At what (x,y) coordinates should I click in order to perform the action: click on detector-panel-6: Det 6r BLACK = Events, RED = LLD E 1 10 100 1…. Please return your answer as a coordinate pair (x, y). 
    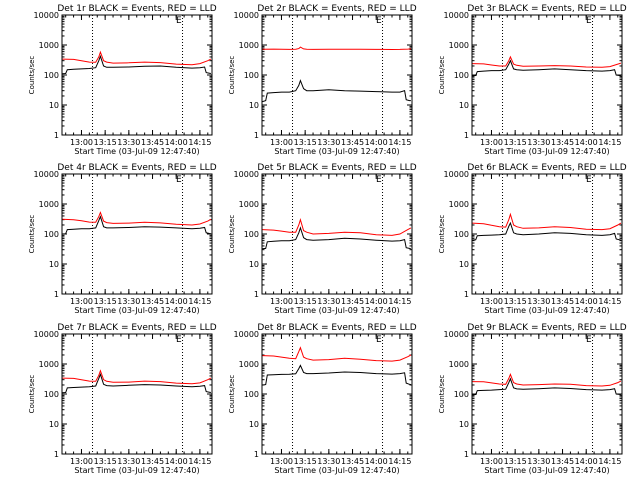
    Looking at the image, I should click on (532, 239).